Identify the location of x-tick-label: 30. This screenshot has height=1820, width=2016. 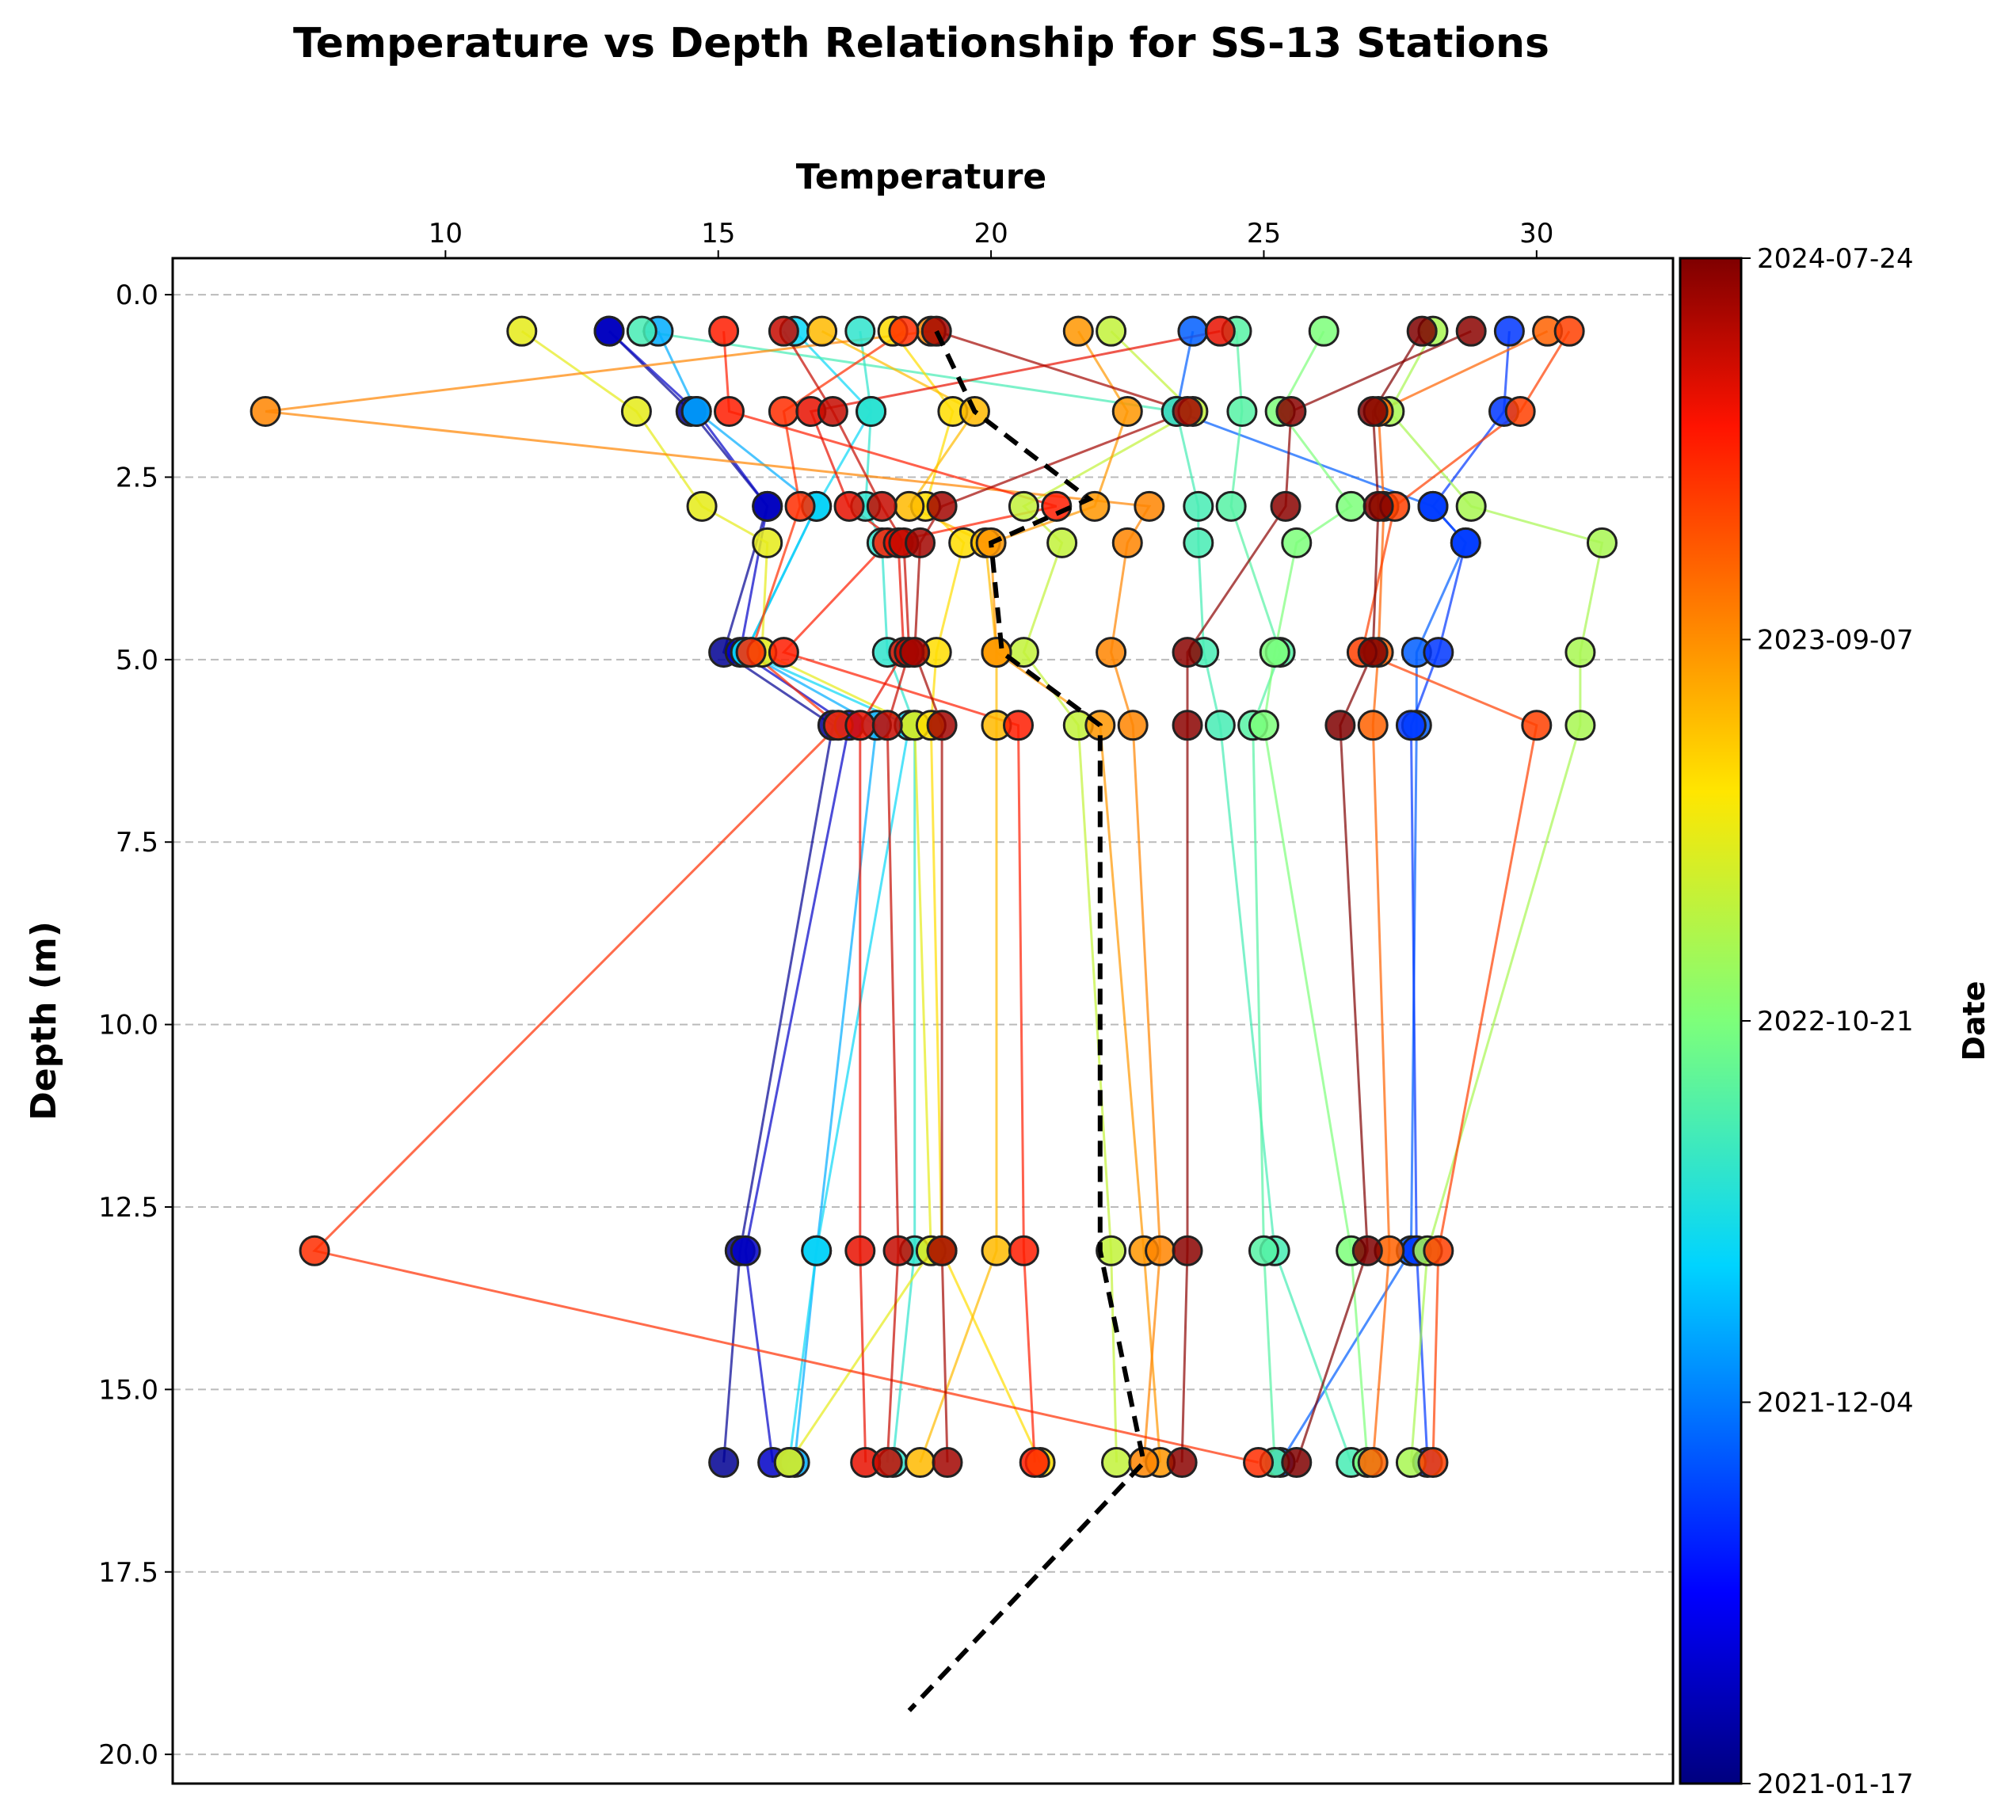
(1536, 233).